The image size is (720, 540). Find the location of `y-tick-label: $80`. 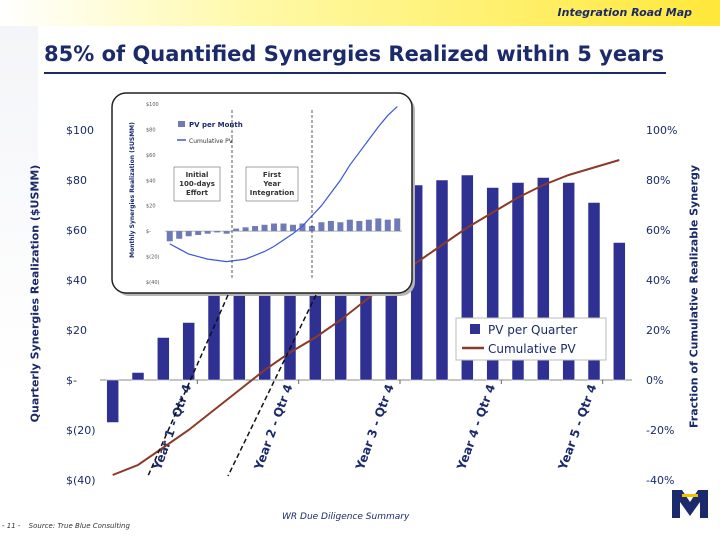

y-tick-label: $80 is located at coordinates (76, 180).